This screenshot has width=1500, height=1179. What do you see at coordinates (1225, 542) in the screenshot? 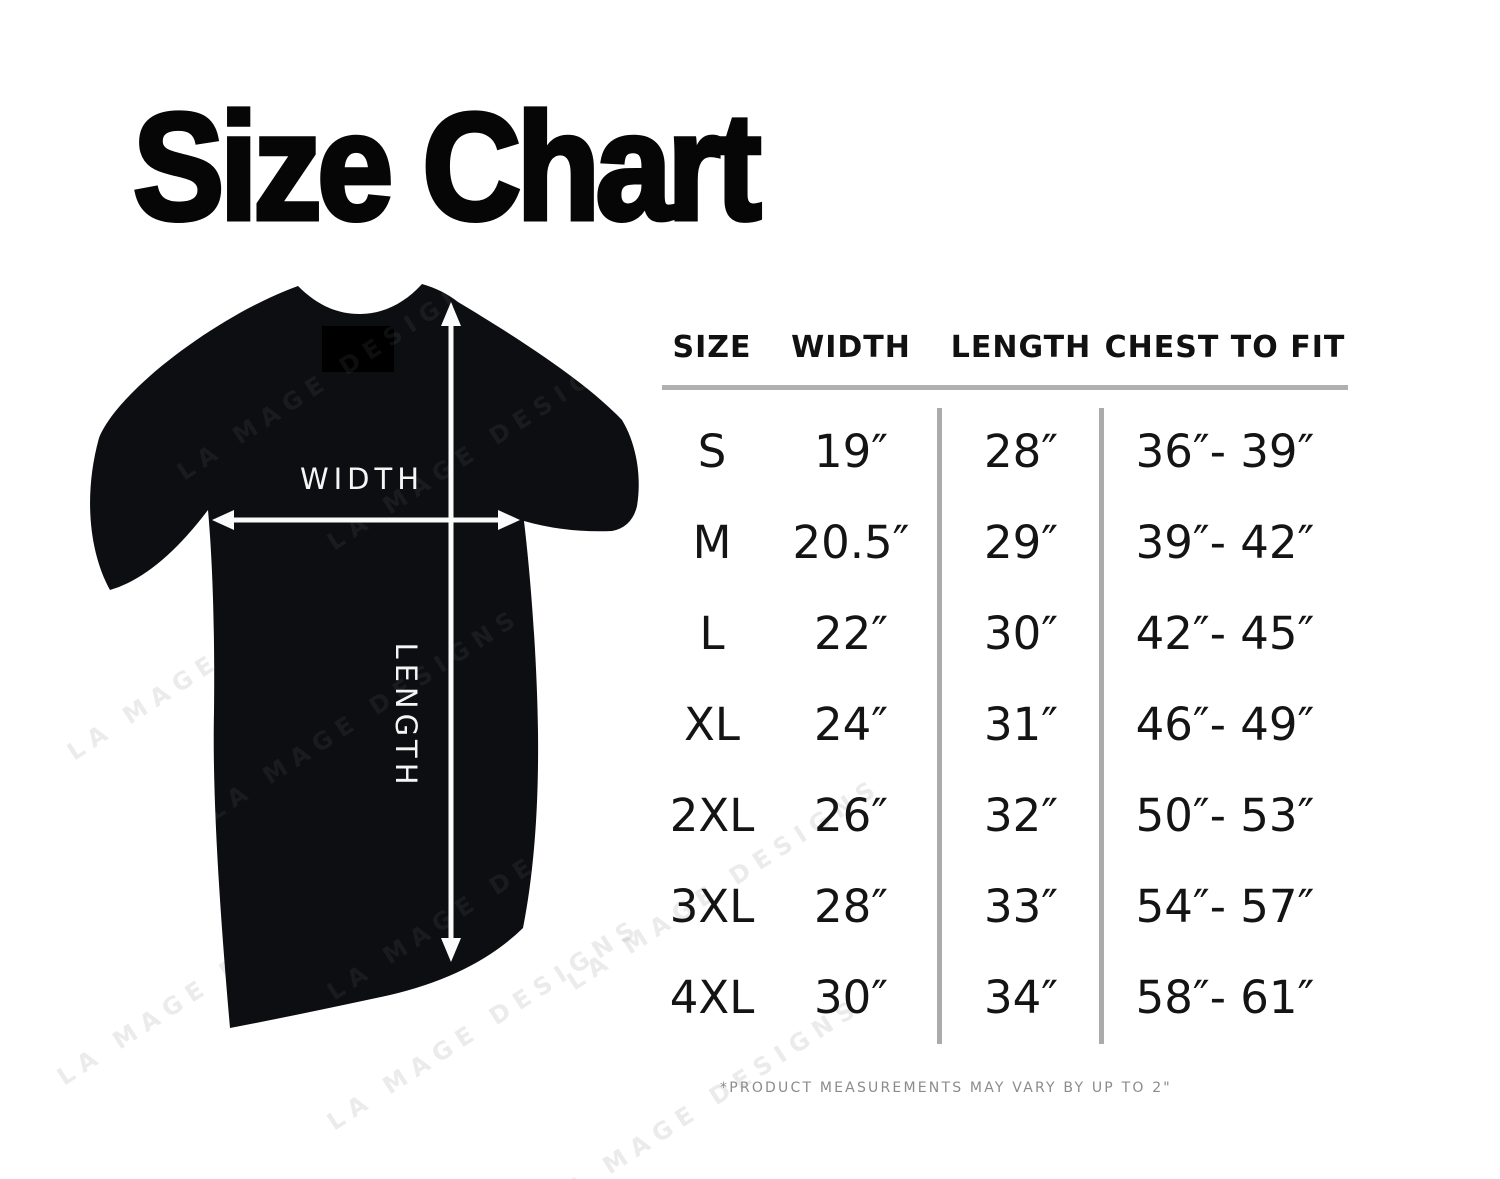
I see `cell-chest: 39″- 42″` at bounding box center [1225, 542].